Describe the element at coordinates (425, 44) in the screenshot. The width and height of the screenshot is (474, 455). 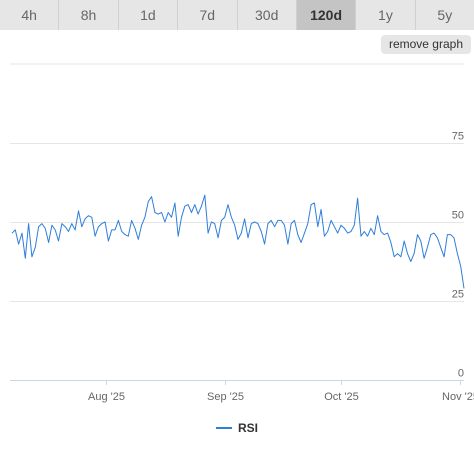
I see `remove-graph-button: remove graph` at that location.